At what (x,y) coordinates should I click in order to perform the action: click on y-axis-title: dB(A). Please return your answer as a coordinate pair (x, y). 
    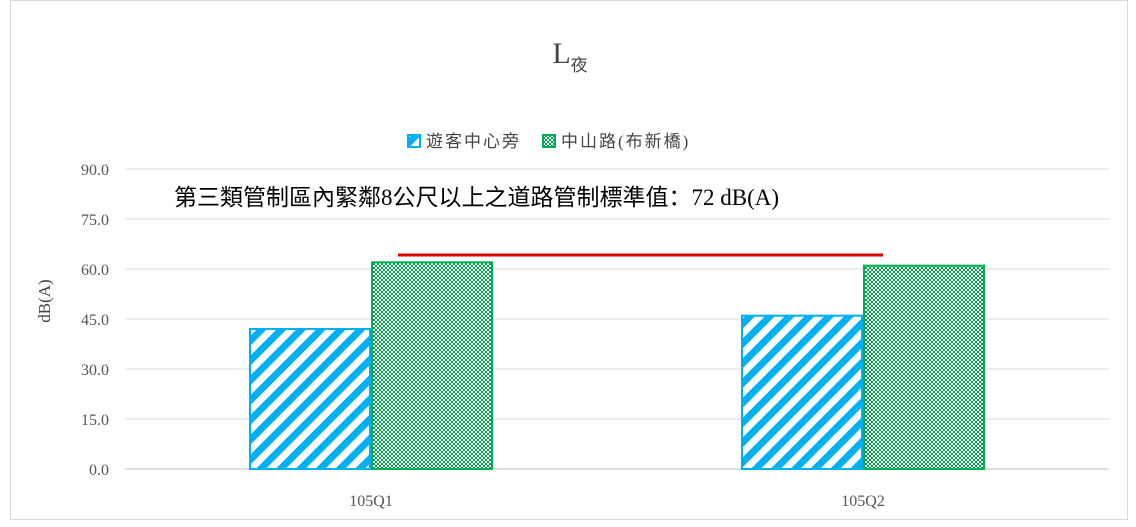
    Looking at the image, I should click on (44, 300).